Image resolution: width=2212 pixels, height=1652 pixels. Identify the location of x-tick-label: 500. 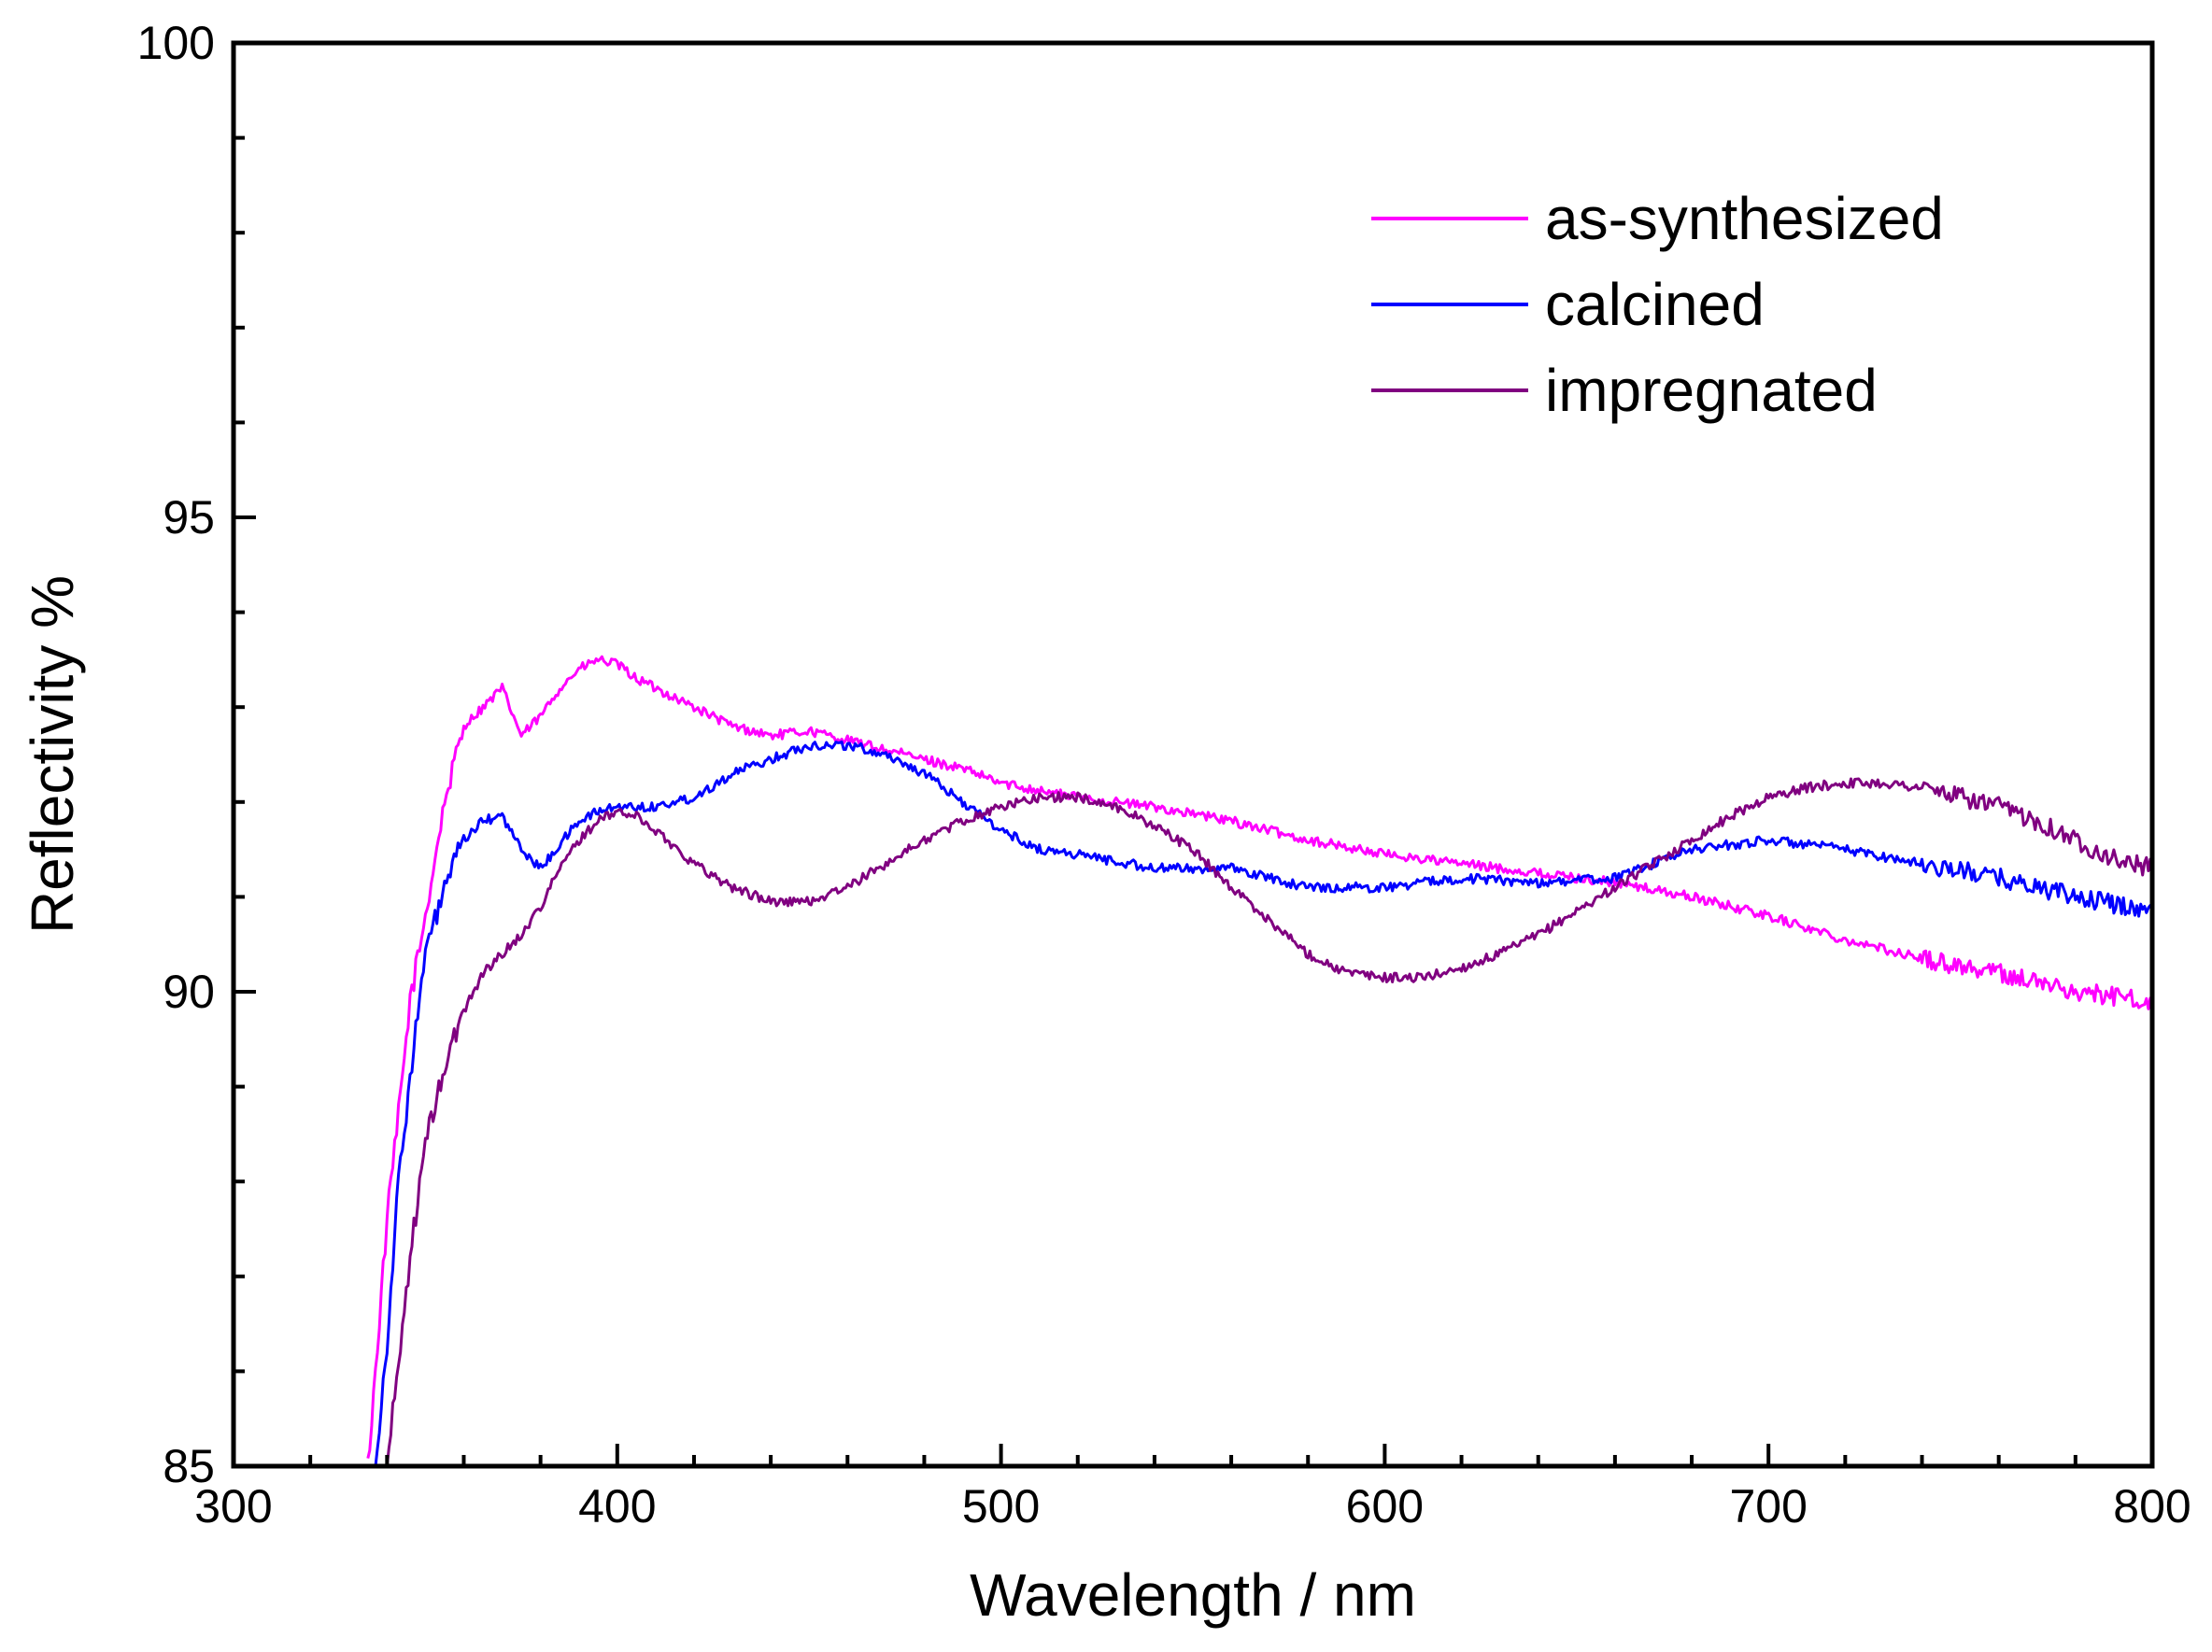
(1001, 1506).